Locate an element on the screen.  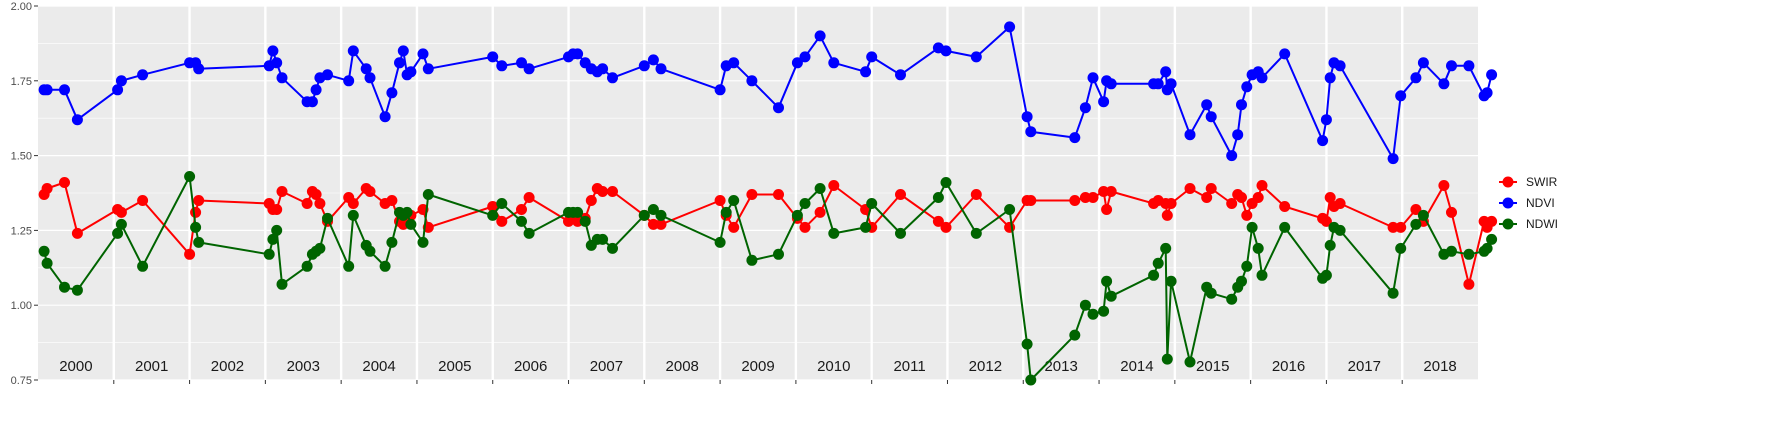
legend-ndwi-label: NDWI is located at coordinates (1542, 224).